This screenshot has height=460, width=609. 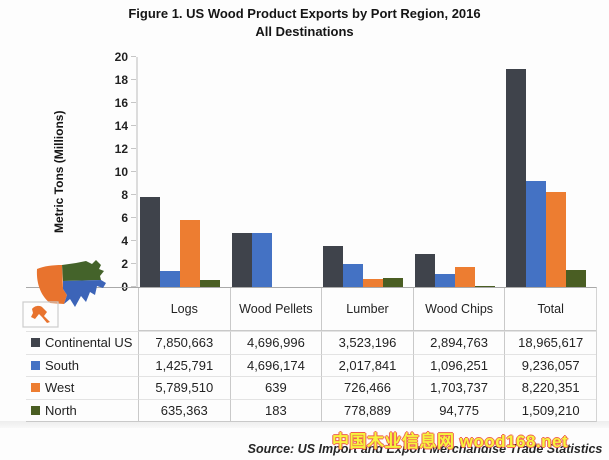 I want to click on bar-group-total, so click(x=550, y=172).